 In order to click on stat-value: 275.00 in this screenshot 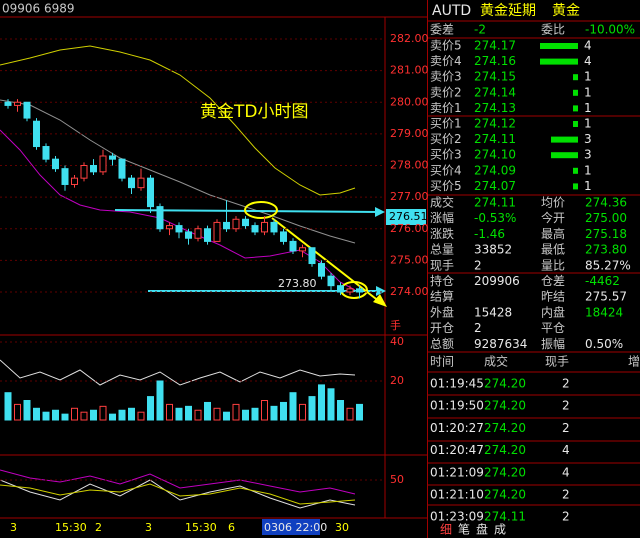, I will do `click(606, 218)`.